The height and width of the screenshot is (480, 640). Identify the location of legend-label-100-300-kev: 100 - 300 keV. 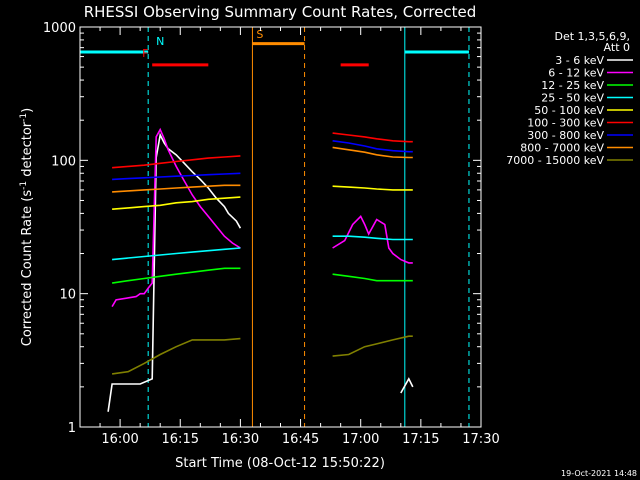
(565, 123).